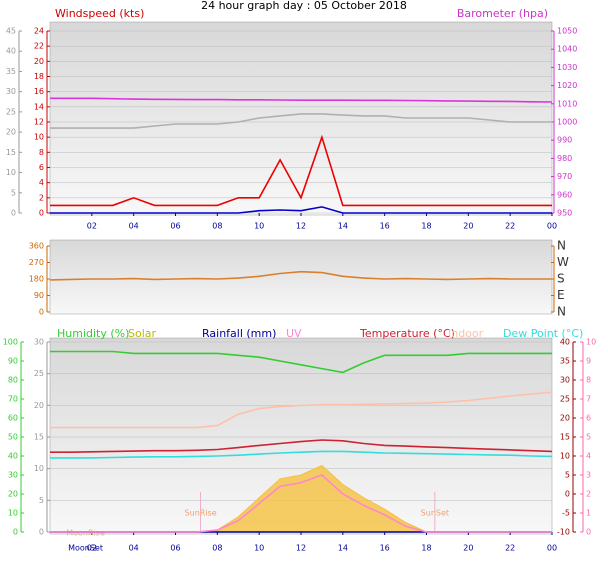 This screenshot has width=608, height=561. What do you see at coordinates (567, 475) in the screenshot?
I see `y-tick-label: 5` at bounding box center [567, 475].